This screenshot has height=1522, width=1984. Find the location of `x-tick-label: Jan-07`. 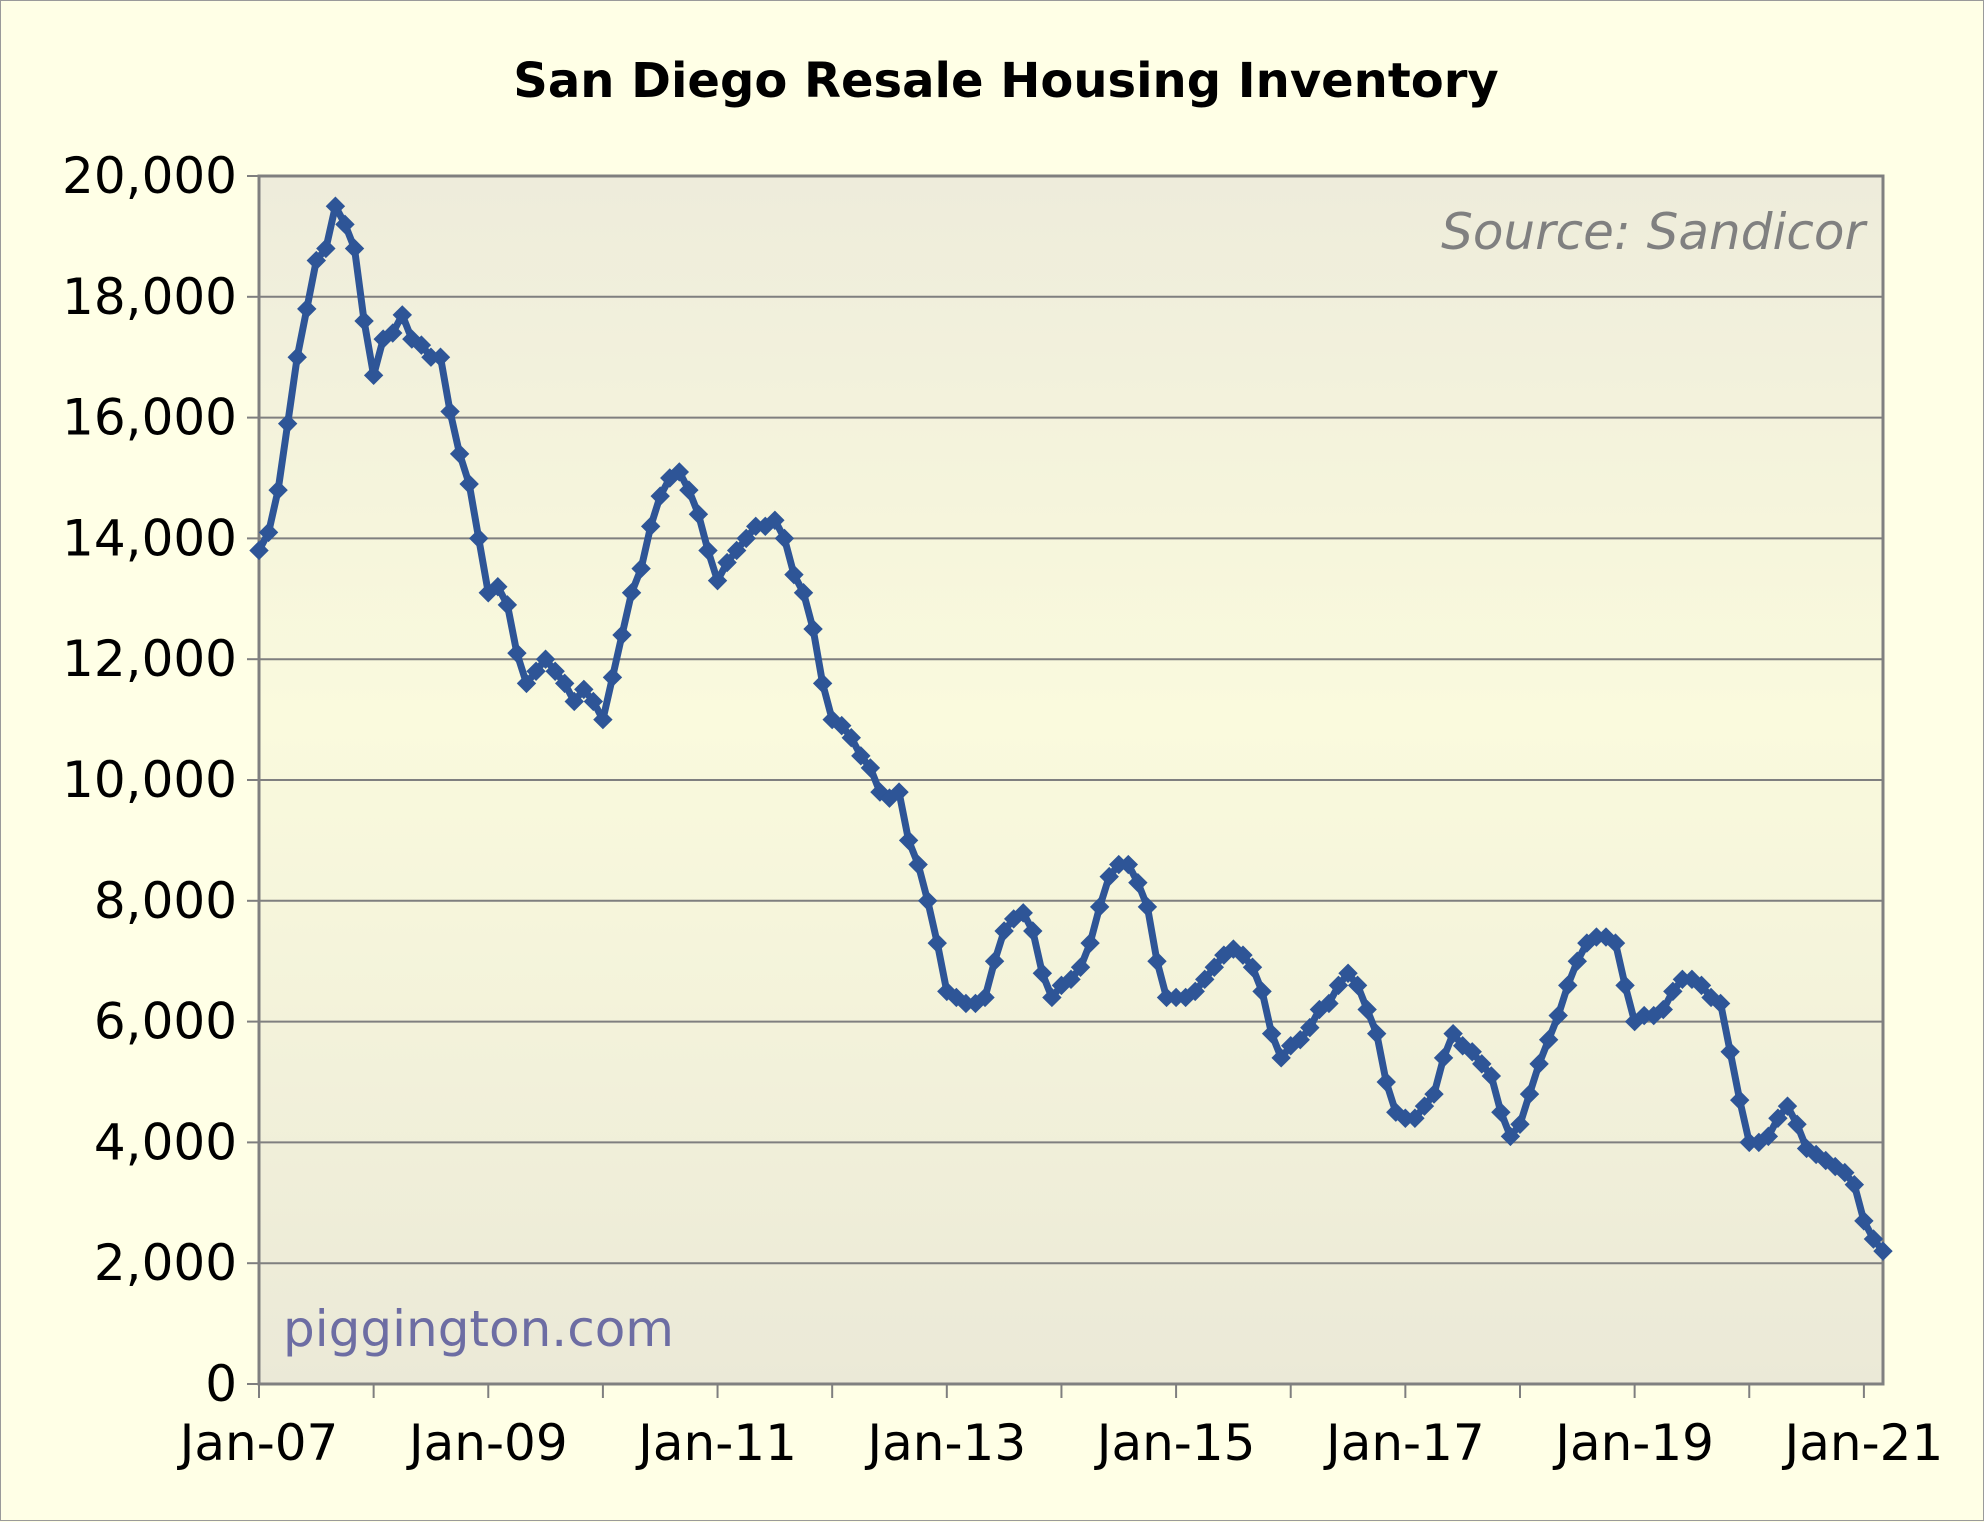

x-tick-label: Jan-07 is located at coordinates (258, 1443).